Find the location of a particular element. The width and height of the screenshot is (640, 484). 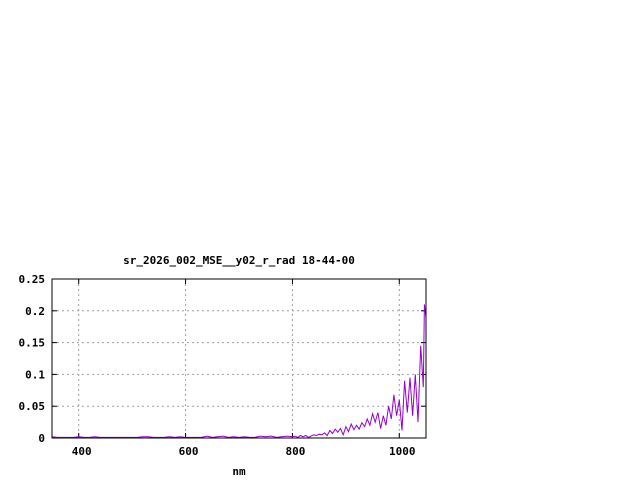

y-tick-label: 0 is located at coordinates (41, 438).